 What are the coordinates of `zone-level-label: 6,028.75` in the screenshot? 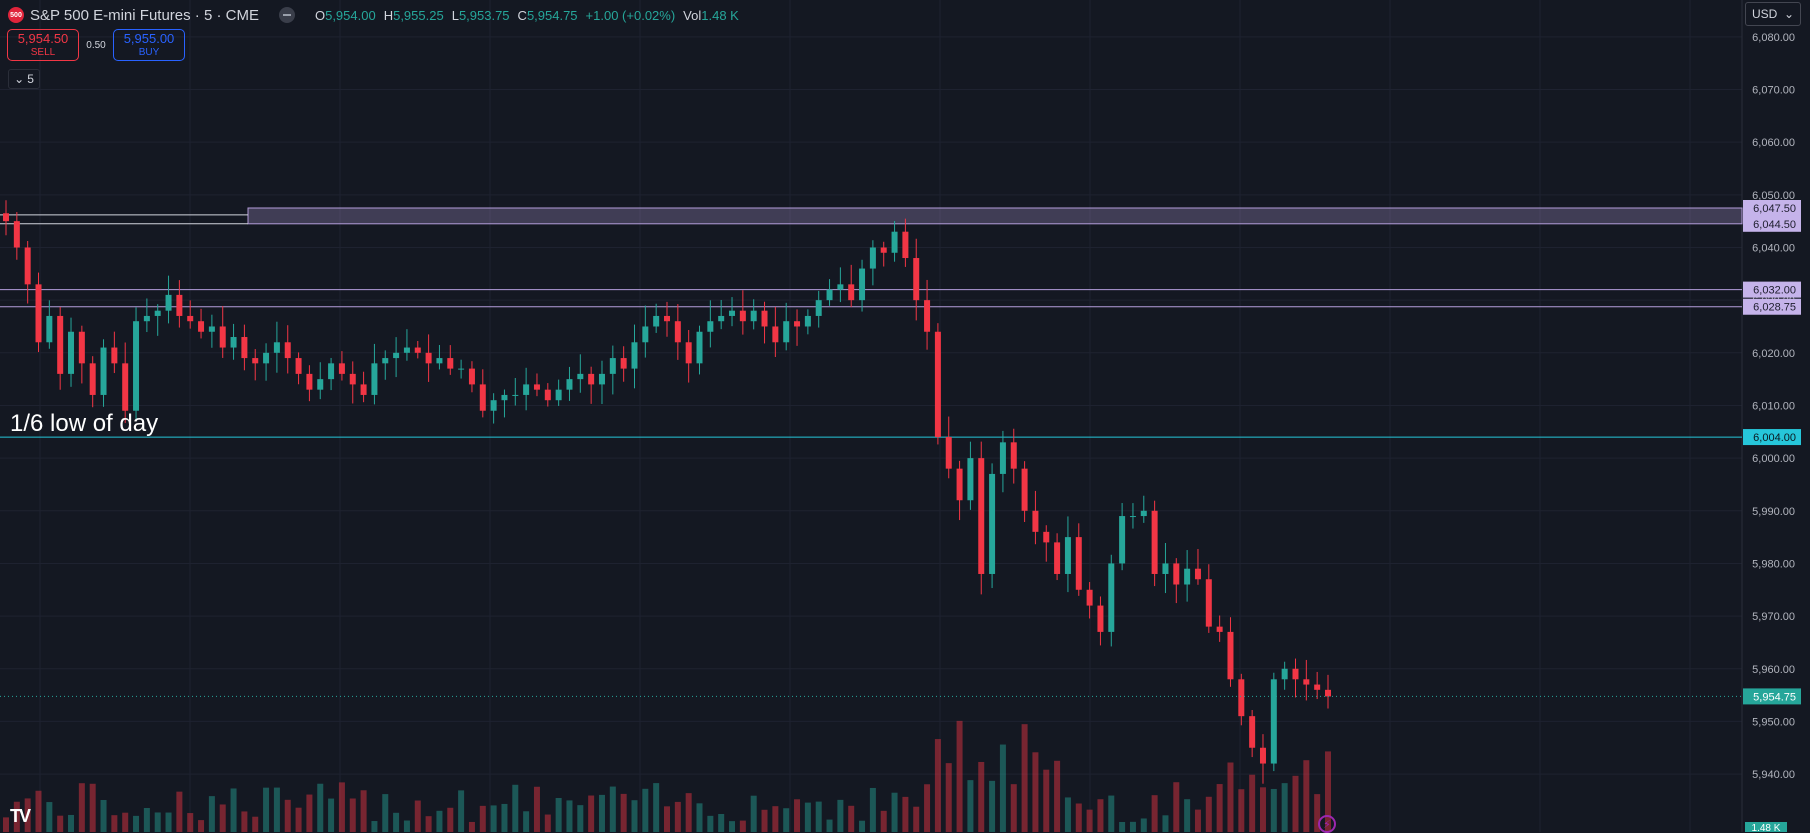 It's located at (1774, 308).